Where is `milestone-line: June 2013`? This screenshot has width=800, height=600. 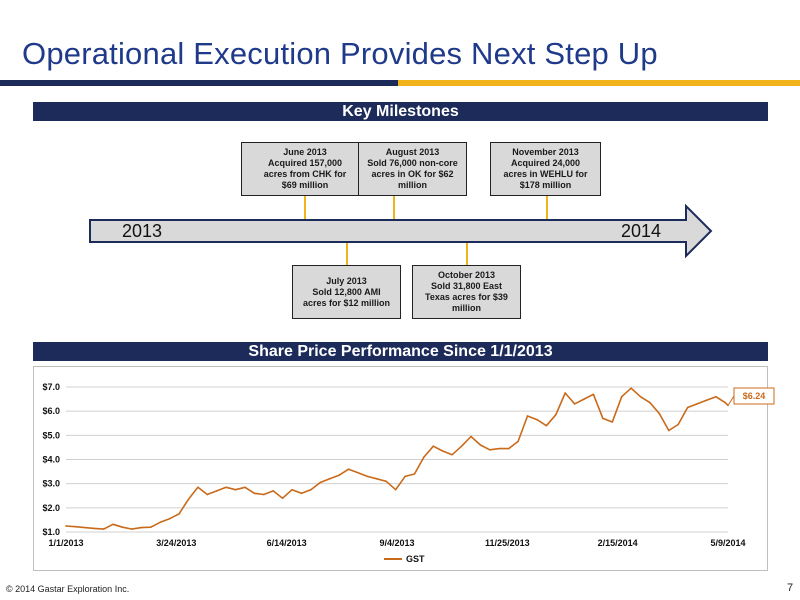 milestone-line: June 2013 is located at coordinates (305, 152).